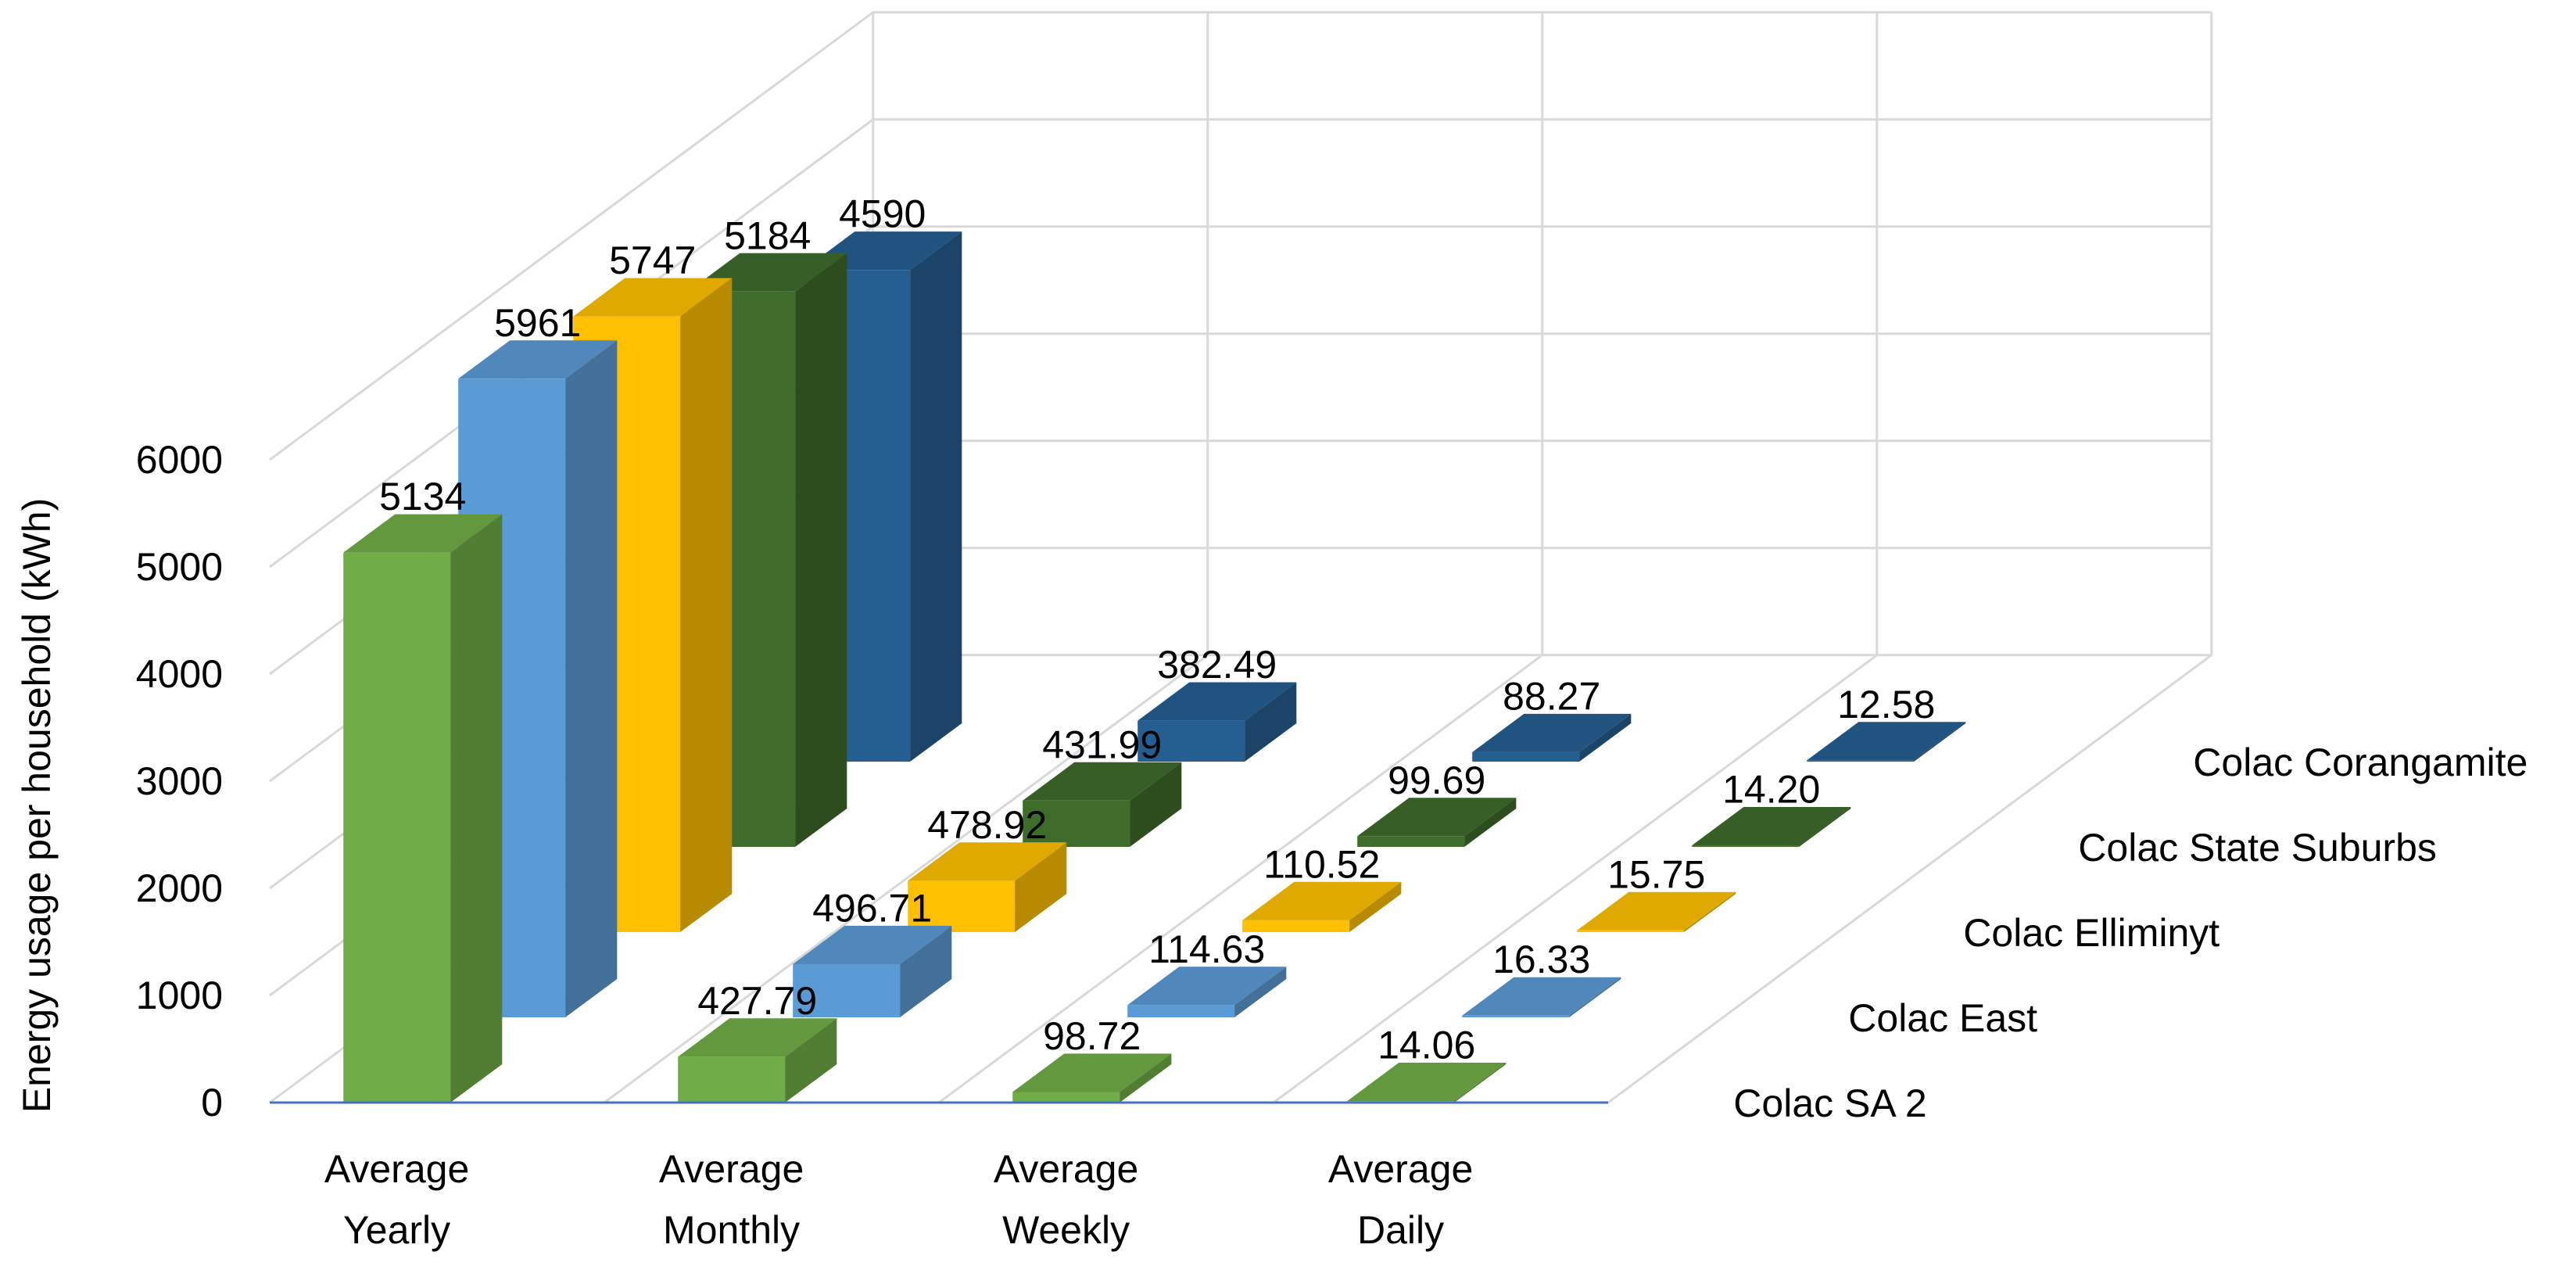  What do you see at coordinates (2360, 762) in the screenshot?
I see `series-axis-label: Colac Corangamite` at bounding box center [2360, 762].